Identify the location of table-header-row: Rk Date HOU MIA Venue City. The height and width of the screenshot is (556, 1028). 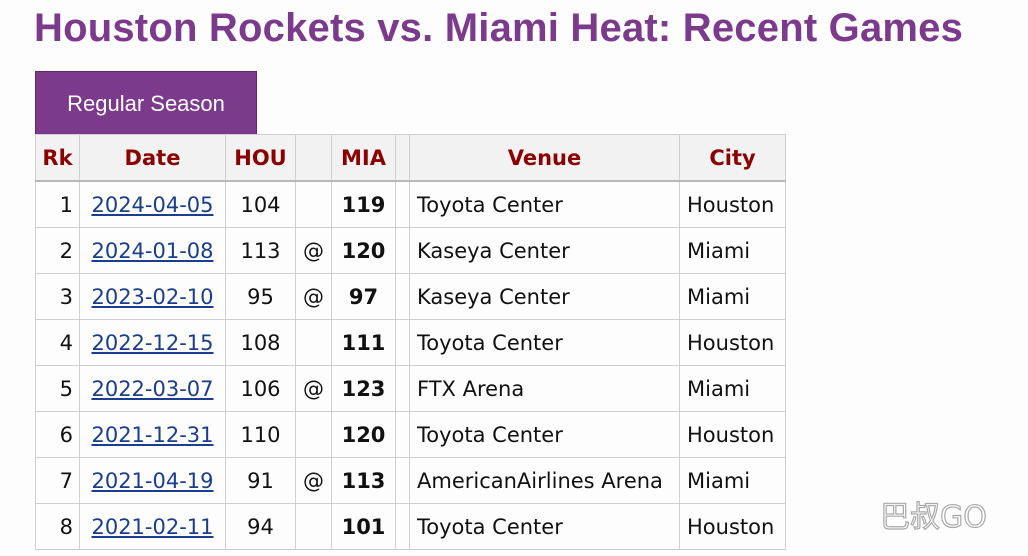
(410, 158).